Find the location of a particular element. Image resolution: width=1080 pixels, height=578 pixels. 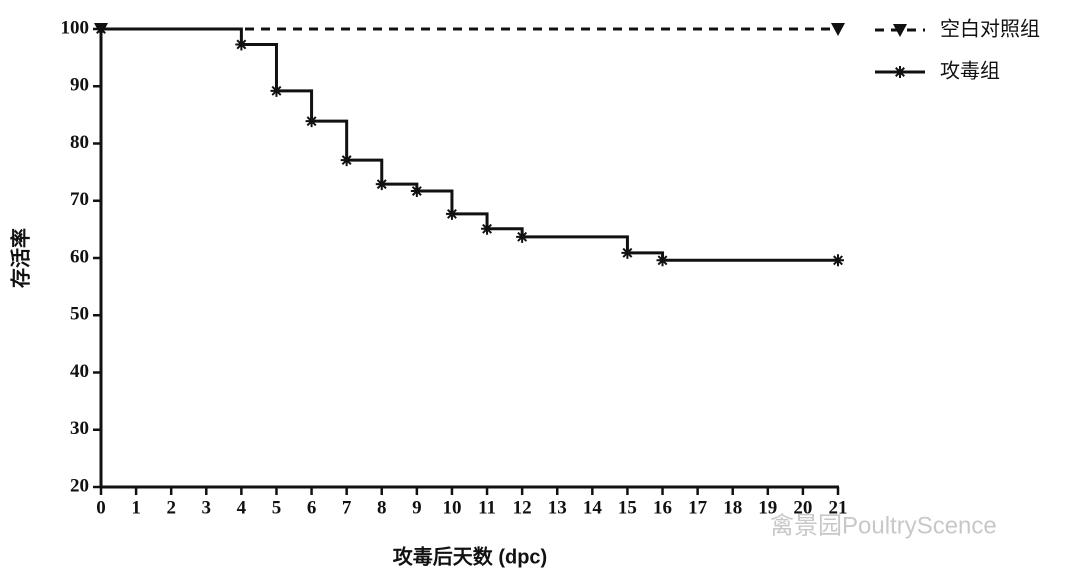

y-tick-label: 30 is located at coordinates (79, 428).